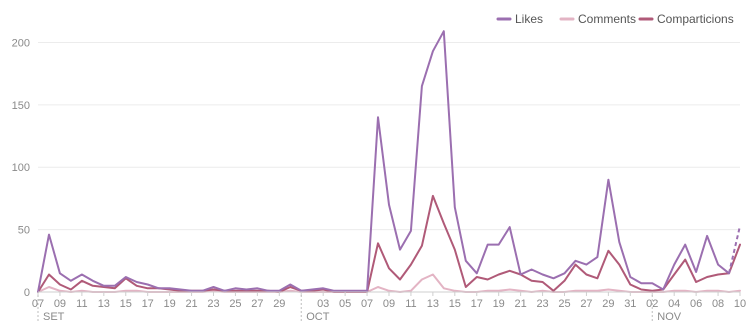 The width and height of the screenshot is (750, 323). What do you see at coordinates (674, 304) in the screenshot?
I see `x-tick-label: 04` at bounding box center [674, 304].